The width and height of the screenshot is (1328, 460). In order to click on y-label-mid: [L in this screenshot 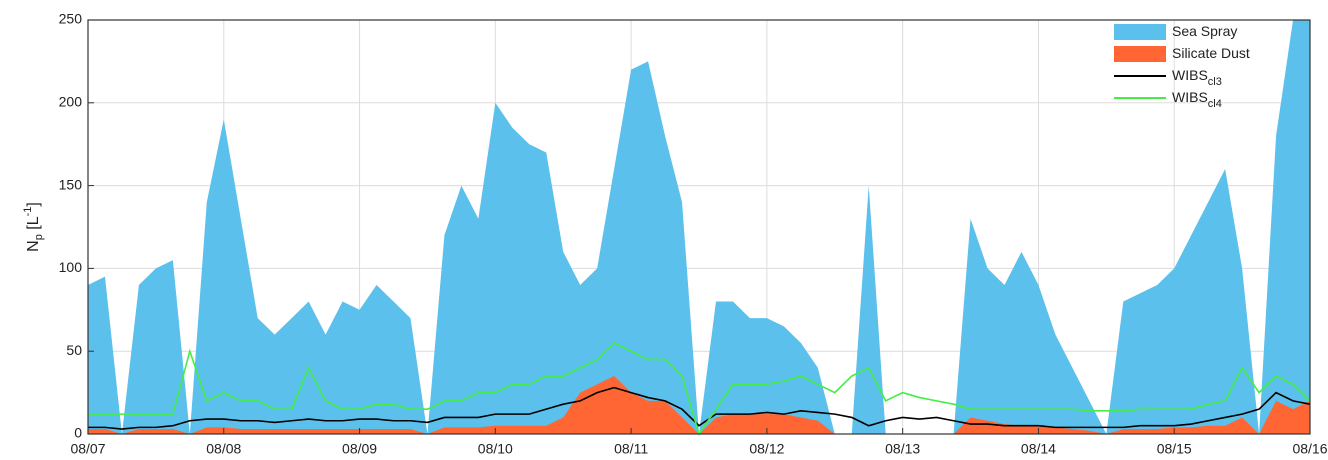, I will do `click(33, 225)`.